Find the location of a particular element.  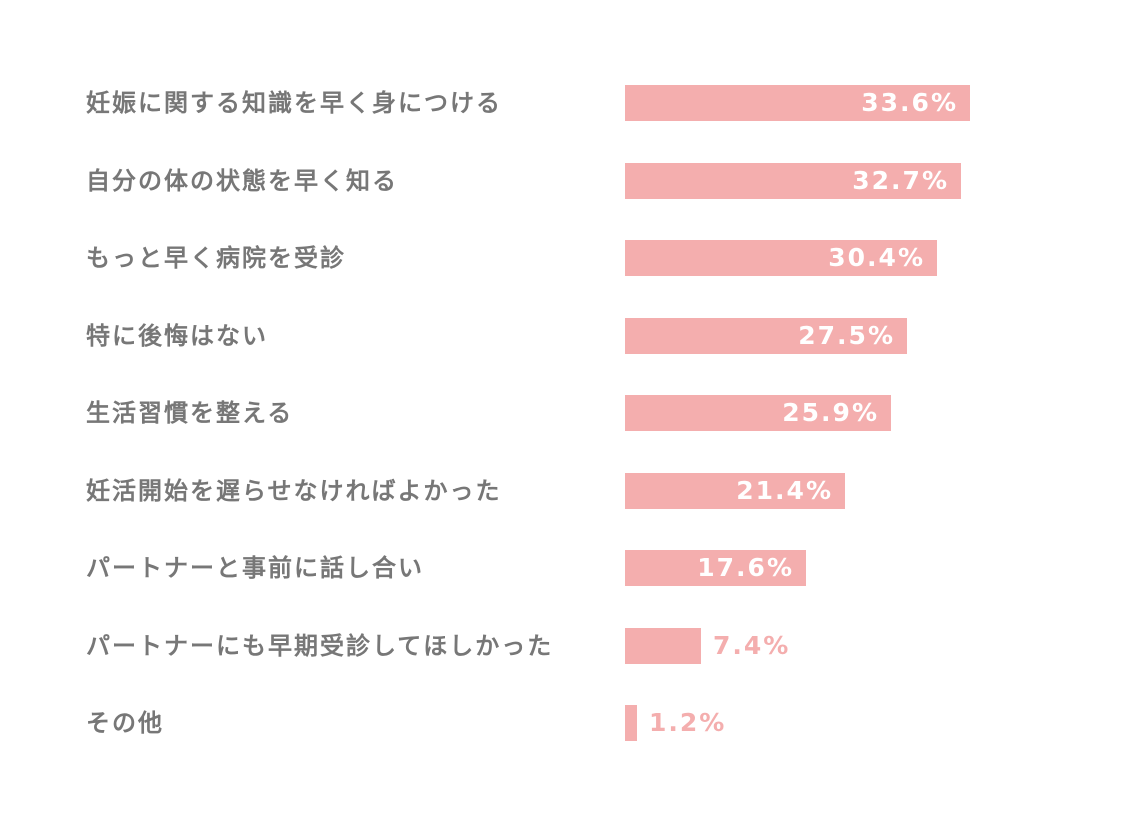

category-label: 生活習慣を整える is located at coordinates (190, 413).